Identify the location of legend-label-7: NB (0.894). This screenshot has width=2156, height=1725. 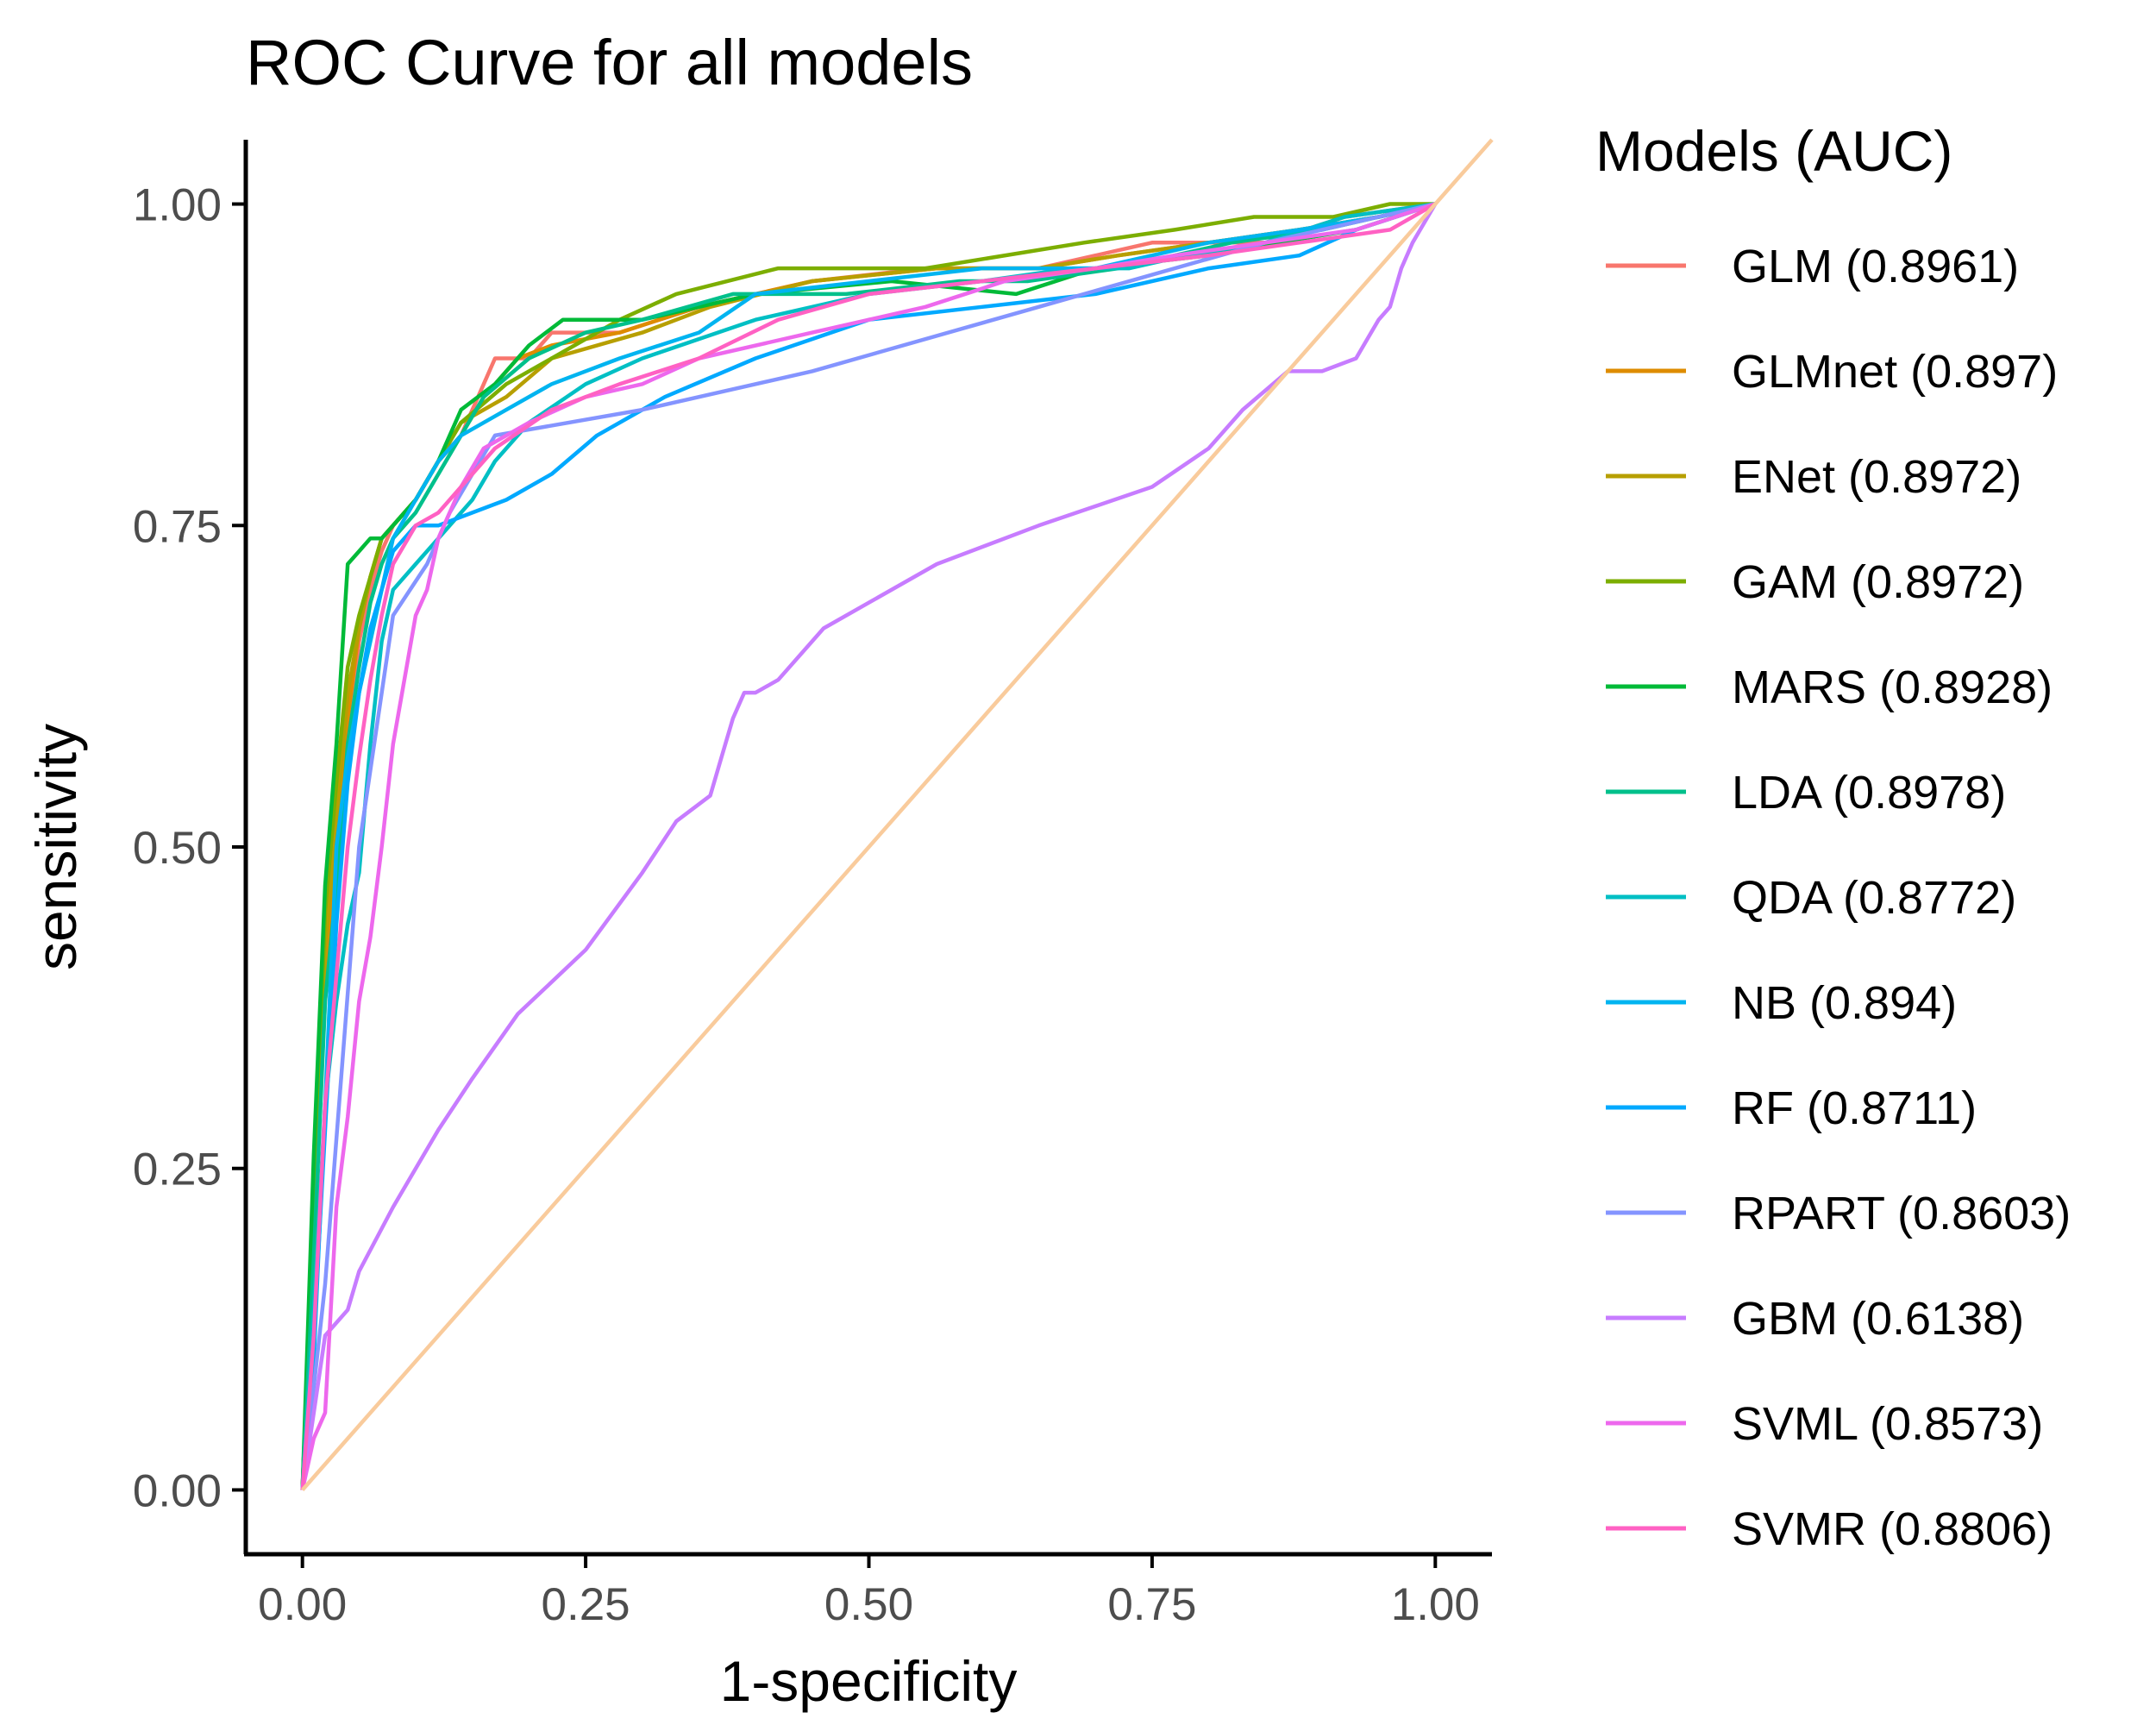
(1844, 1003).